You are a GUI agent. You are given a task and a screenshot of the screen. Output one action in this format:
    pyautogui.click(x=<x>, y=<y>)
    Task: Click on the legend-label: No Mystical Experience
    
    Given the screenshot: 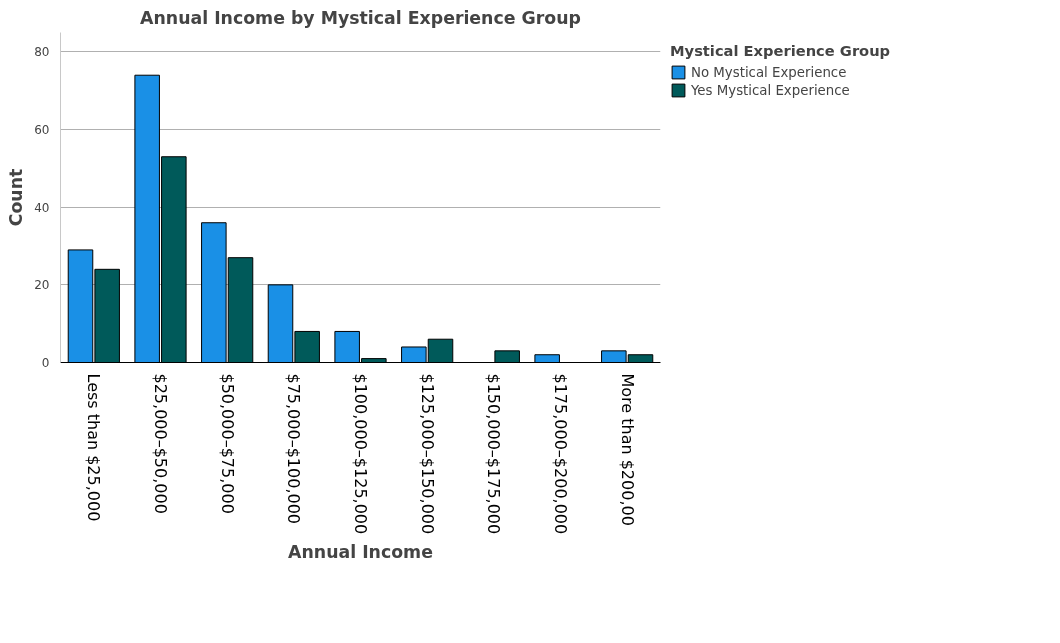 What is the action you would take?
    pyautogui.click(x=769, y=72)
    